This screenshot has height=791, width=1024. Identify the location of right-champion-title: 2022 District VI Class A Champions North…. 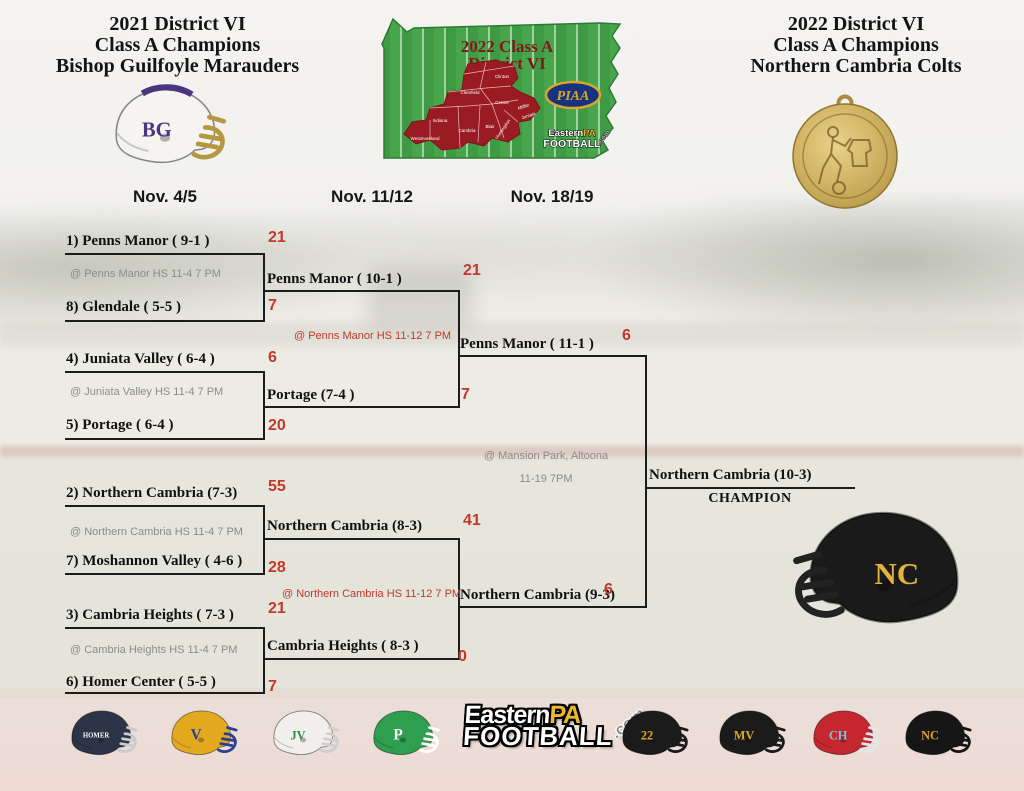
(856, 45).